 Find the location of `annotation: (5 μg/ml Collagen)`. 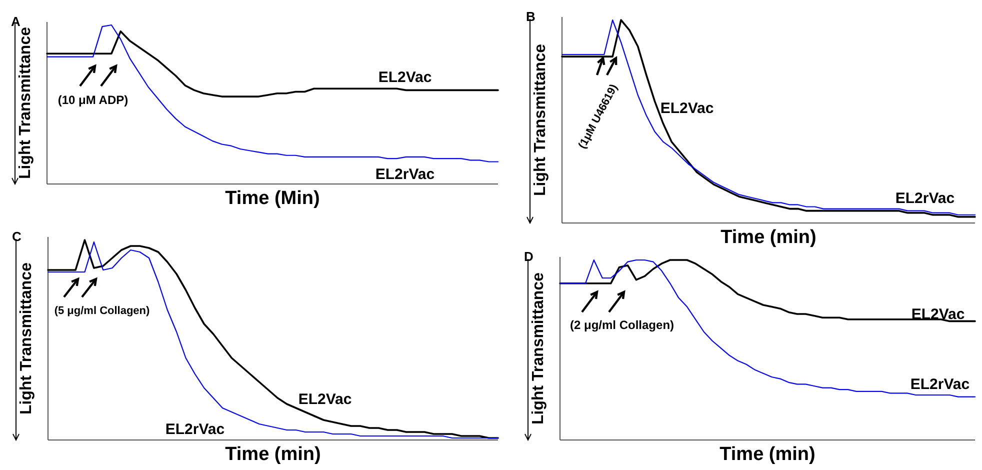

annotation: (5 μg/ml Collagen) is located at coordinates (102, 311).